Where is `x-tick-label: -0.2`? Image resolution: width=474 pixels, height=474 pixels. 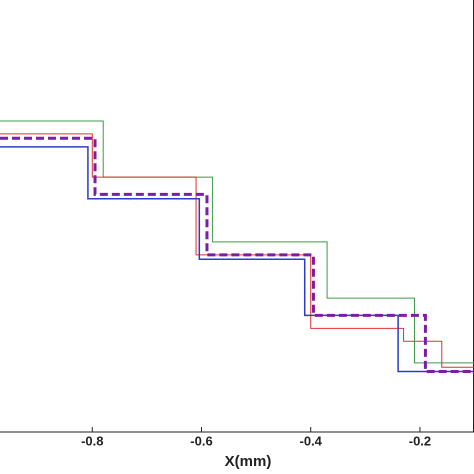 x-tick-label: -0.2 is located at coordinates (420, 440).